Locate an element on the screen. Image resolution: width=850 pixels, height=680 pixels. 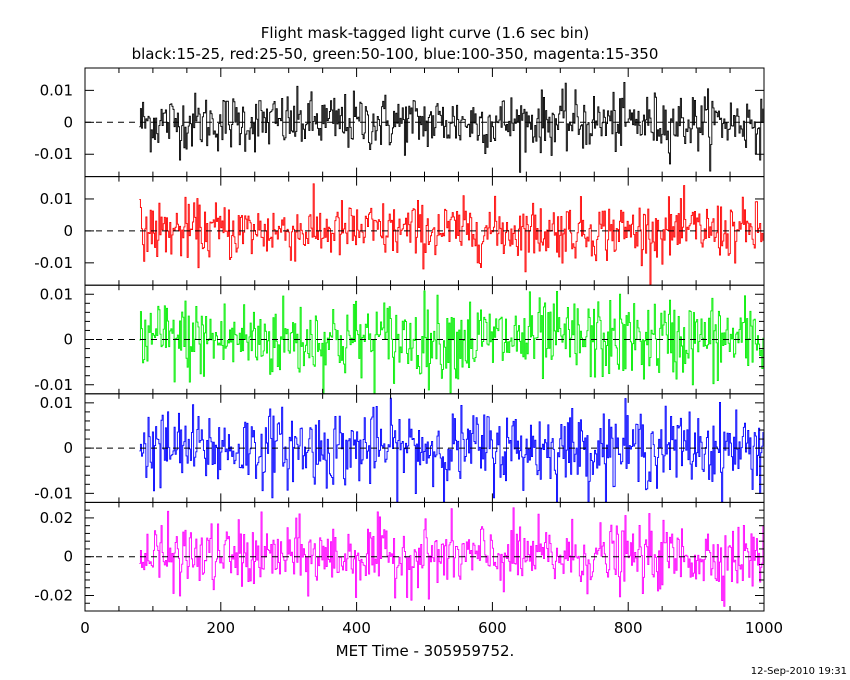
x-tick-label: 600 is located at coordinates (492, 628).